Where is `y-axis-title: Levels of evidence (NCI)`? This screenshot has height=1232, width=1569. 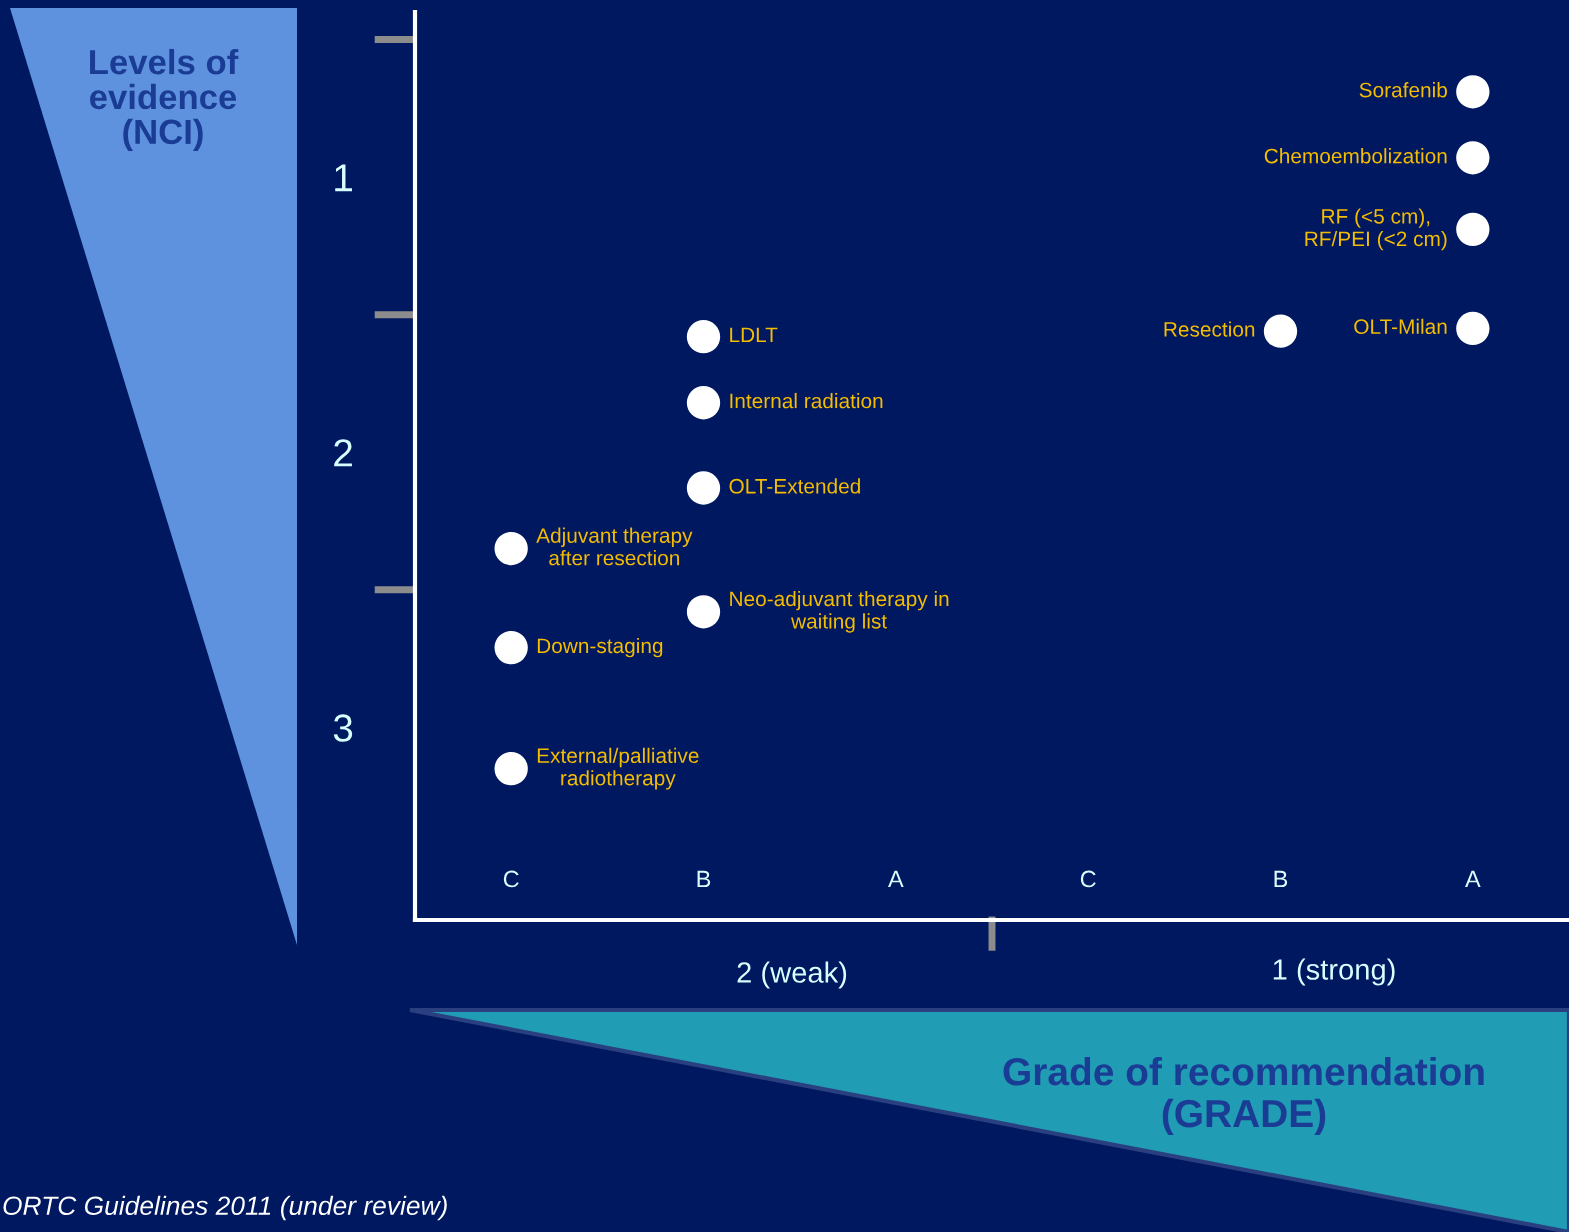
y-axis-title: Levels of evidence (NCI) is located at coordinates (164, 100).